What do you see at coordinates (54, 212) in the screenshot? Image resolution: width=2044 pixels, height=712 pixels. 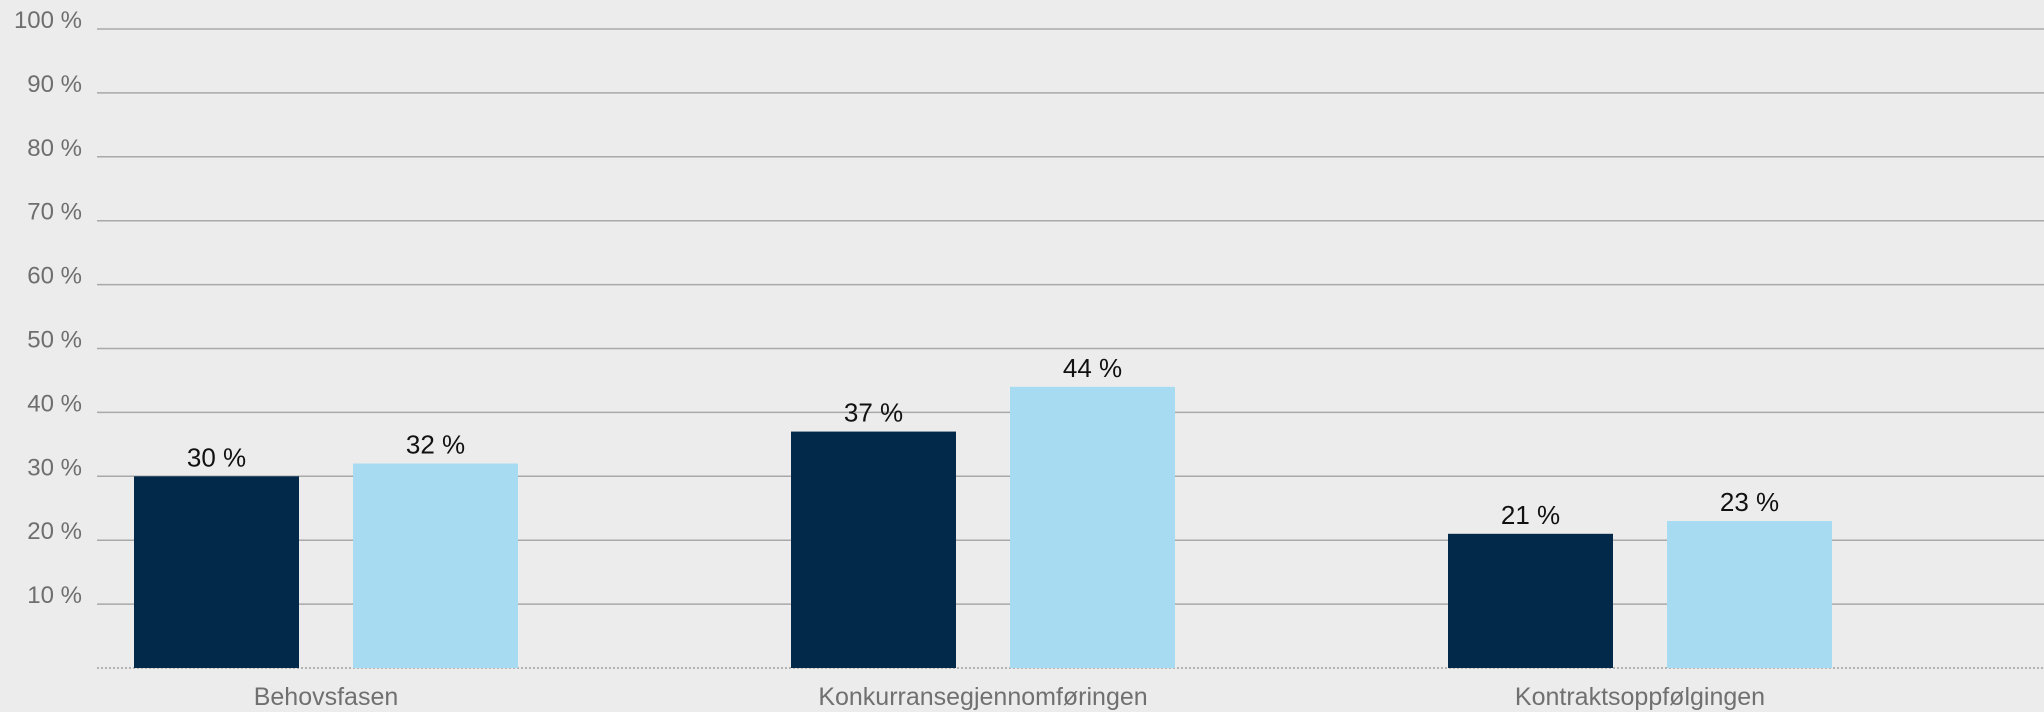 I see `y-tick-label: 70 %` at bounding box center [54, 212].